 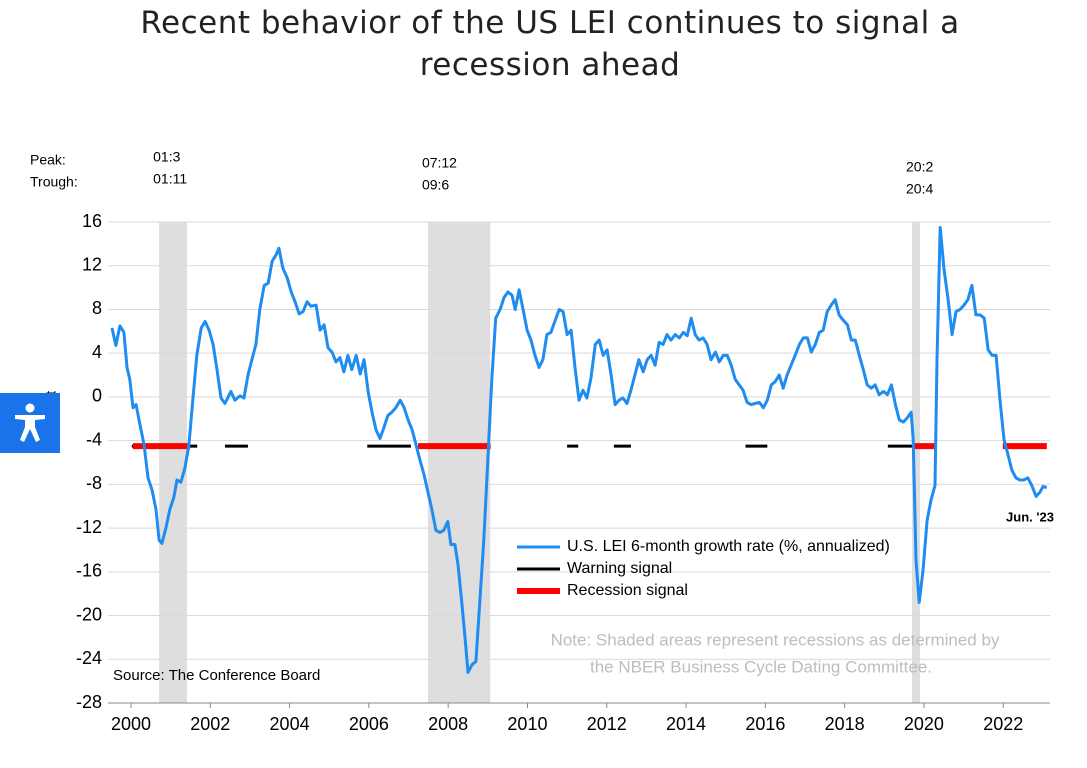 What do you see at coordinates (89, 571) in the screenshot?
I see `y-tick-label: -16` at bounding box center [89, 571].